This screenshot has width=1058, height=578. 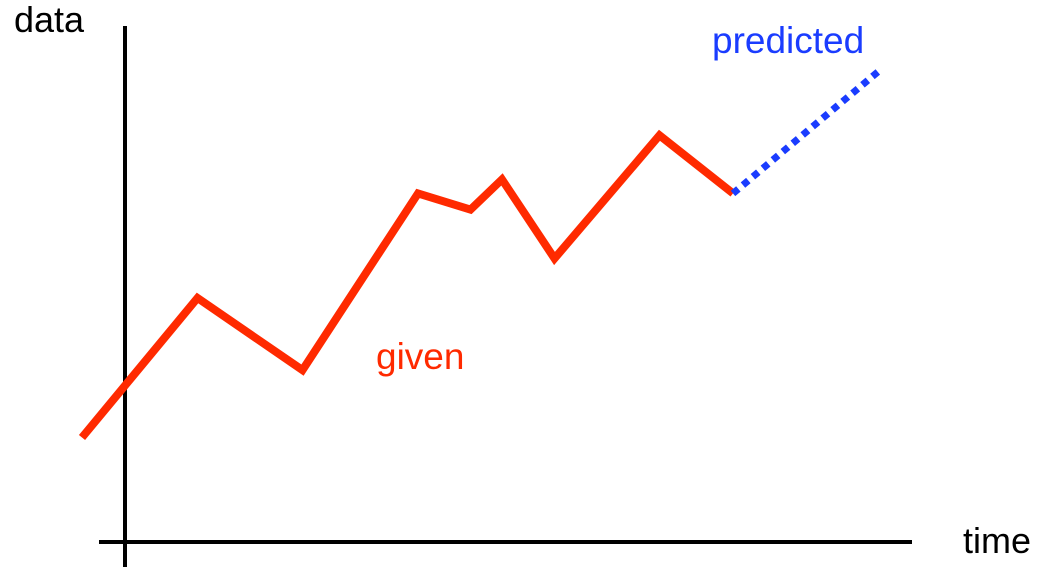 What do you see at coordinates (788, 40) in the screenshot?
I see `predicted-series-label: predicted` at bounding box center [788, 40].